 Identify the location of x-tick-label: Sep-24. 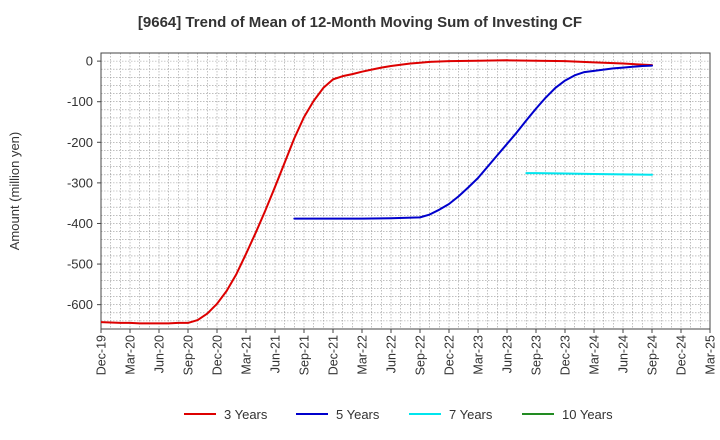
(653, 355).